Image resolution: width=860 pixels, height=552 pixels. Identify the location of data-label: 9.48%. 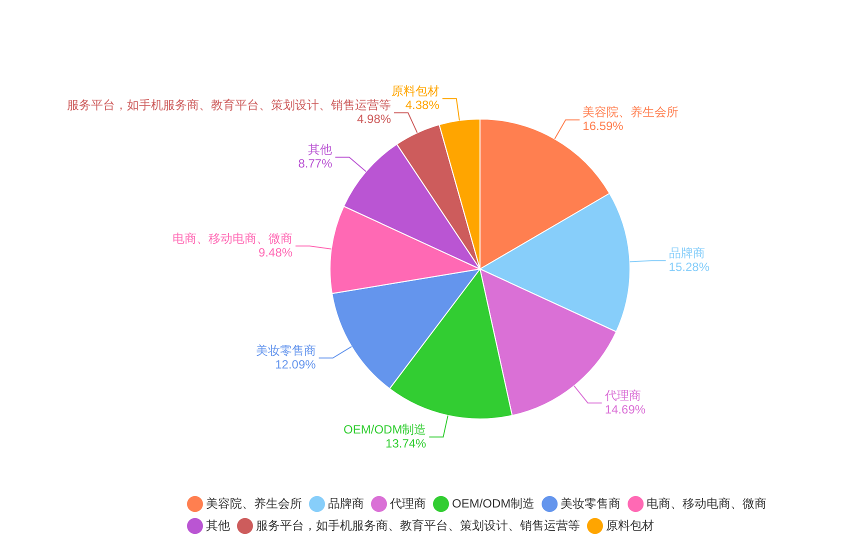
(275, 252).